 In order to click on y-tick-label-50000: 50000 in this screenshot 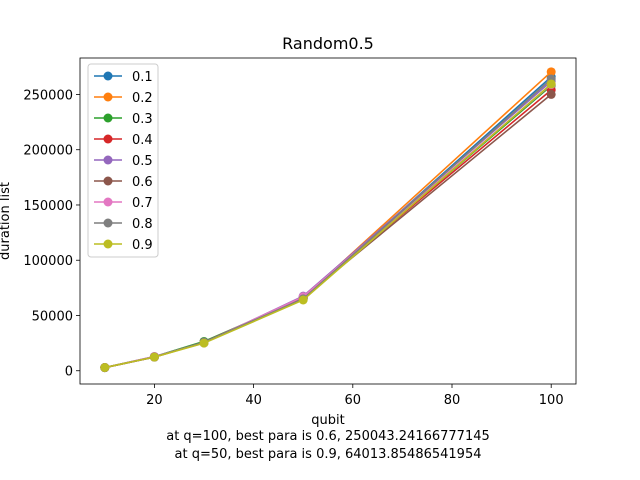, I will do `click(52, 316)`.